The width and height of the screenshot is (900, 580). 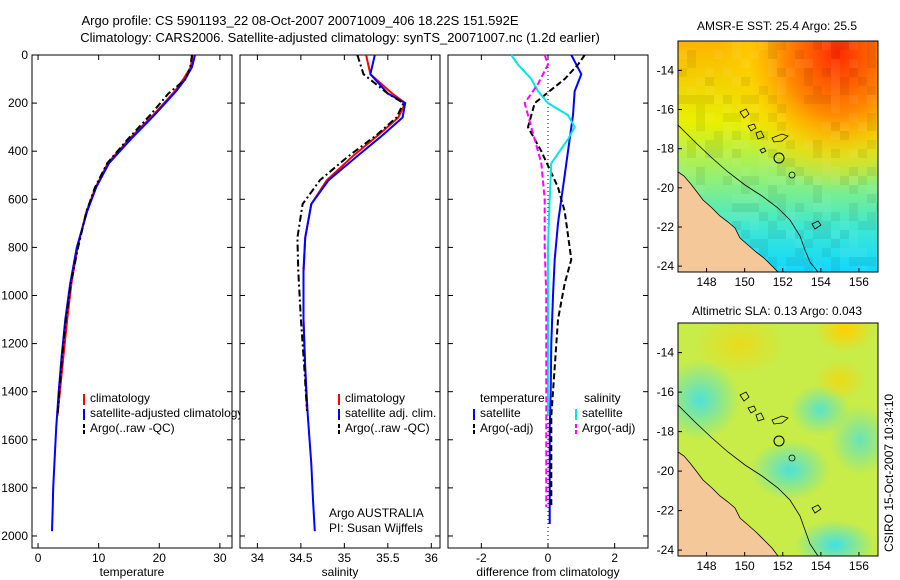 What do you see at coordinates (547, 572) in the screenshot?
I see `difference-profile-xlabel: difference from climatology` at bounding box center [547, 572].